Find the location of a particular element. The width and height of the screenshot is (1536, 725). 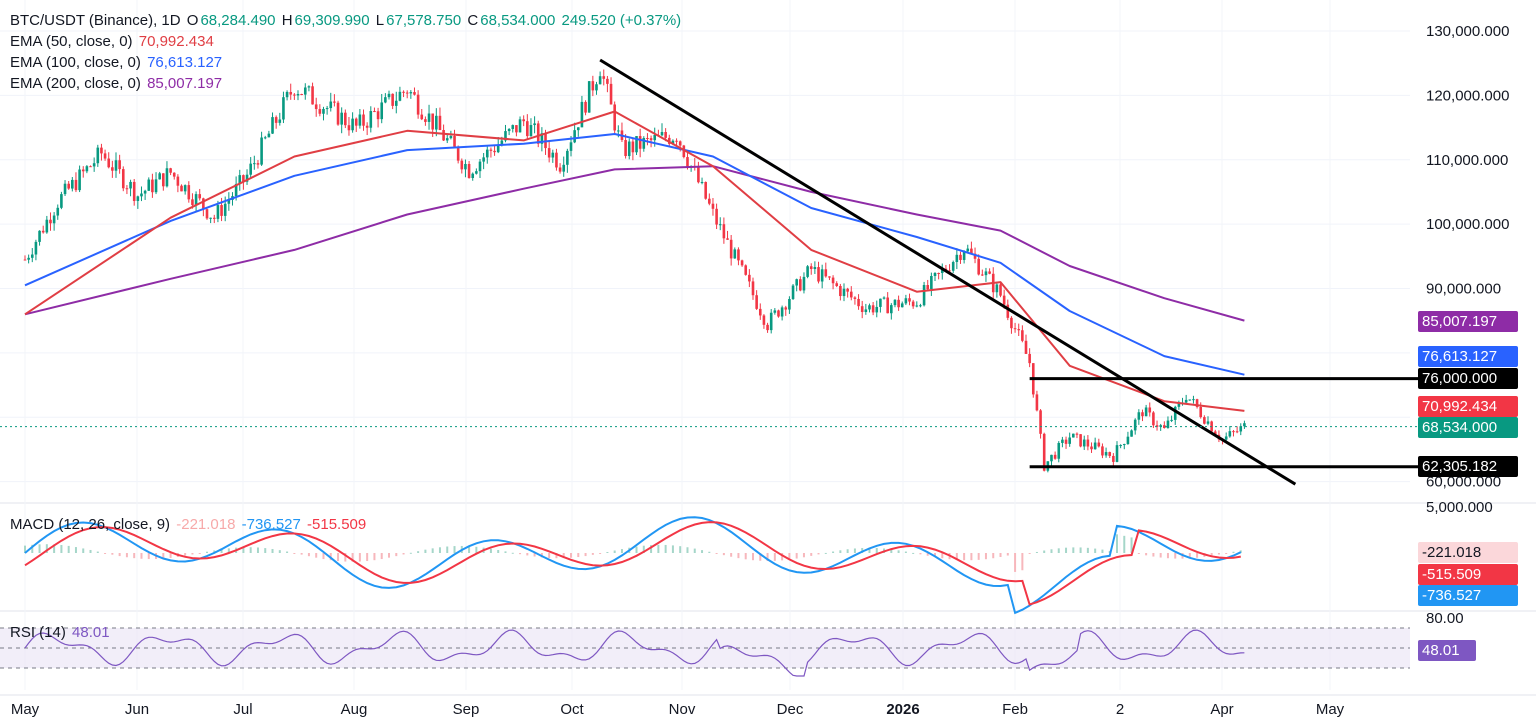

time-axis-label: Oct is located at coordinates (572, 709).